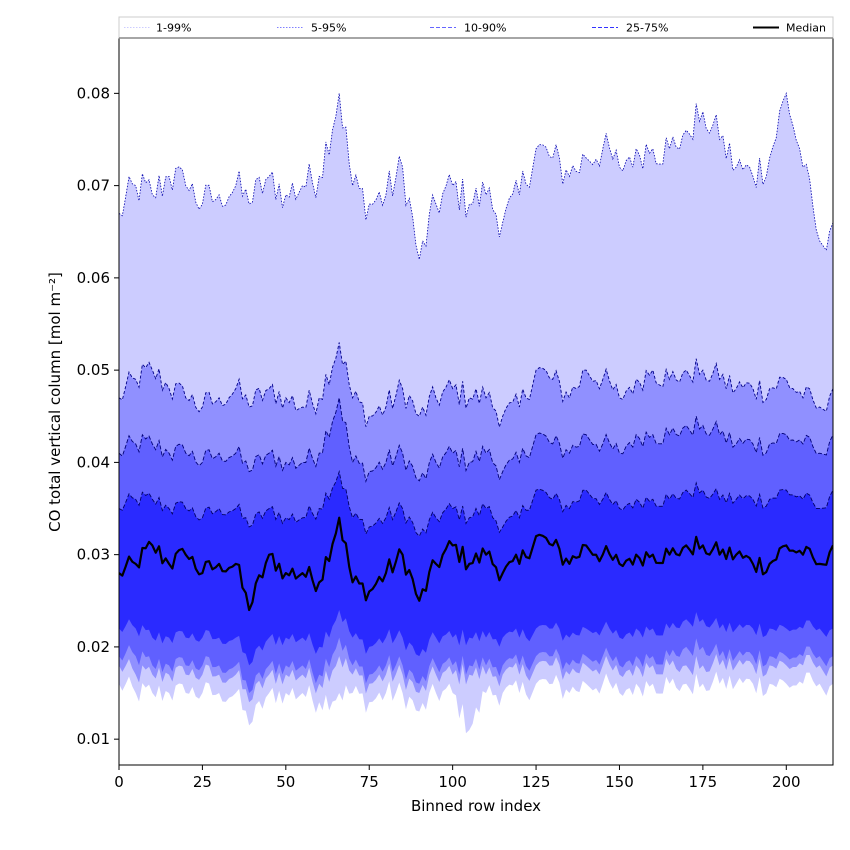 This screenshot has height=850, width=850. Describe the element at coordinates (93, 555) in the screenshot. I see `y-tick-label: 0.03` at that location.